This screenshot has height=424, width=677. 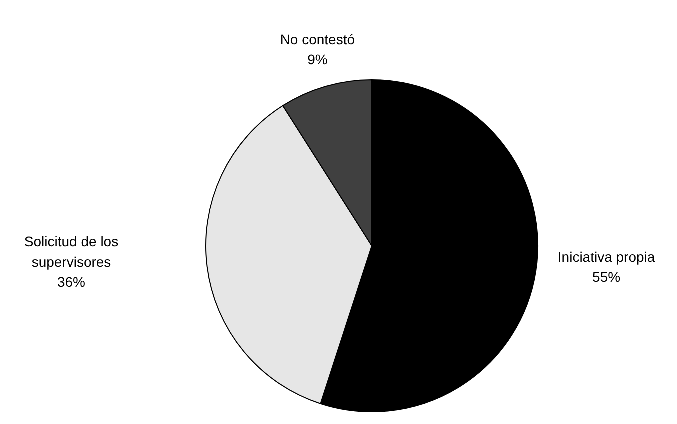 What do you see at coordinates (318, 39) in the screenshot?
I see `slice-label: No contestó` at bounding box center [318, 39].